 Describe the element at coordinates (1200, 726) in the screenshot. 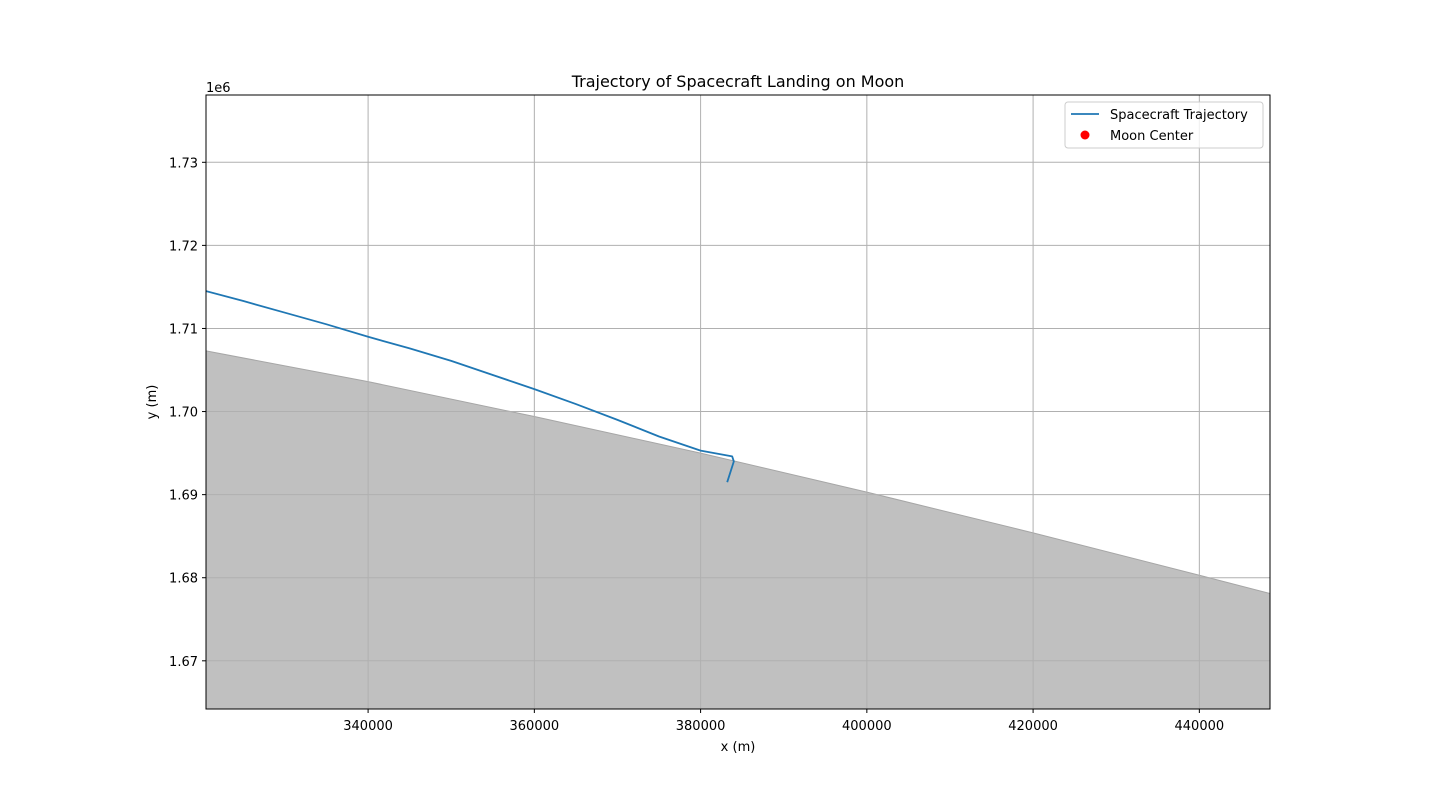

I see `x-tick-label: 440000` at that location.